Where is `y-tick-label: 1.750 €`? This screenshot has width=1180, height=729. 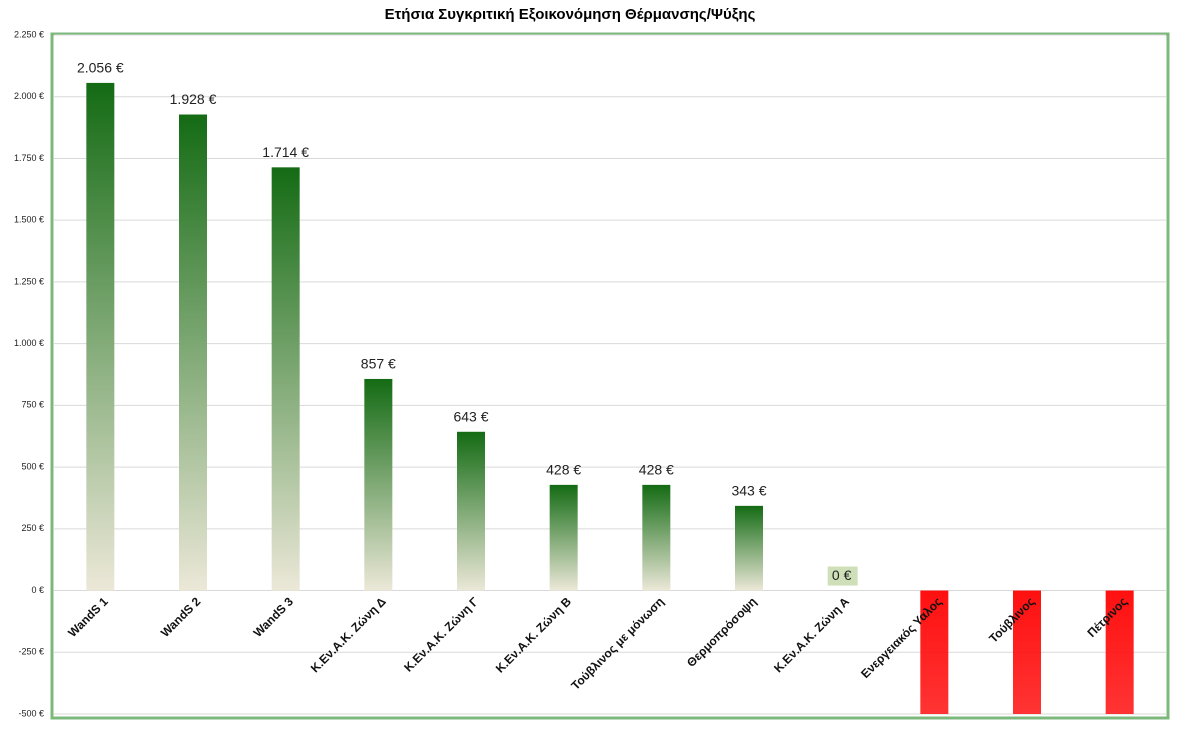
y-tick-label: 1.750 € is located at coordinates (29, 158).